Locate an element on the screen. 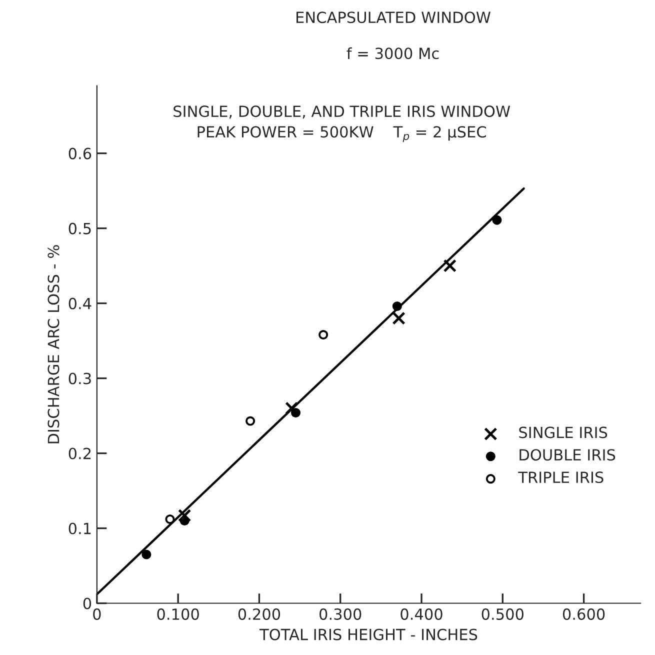 This screenshot has height=655, width=655. x-tick-label: 0.400 is located at coordinates (421, 614).